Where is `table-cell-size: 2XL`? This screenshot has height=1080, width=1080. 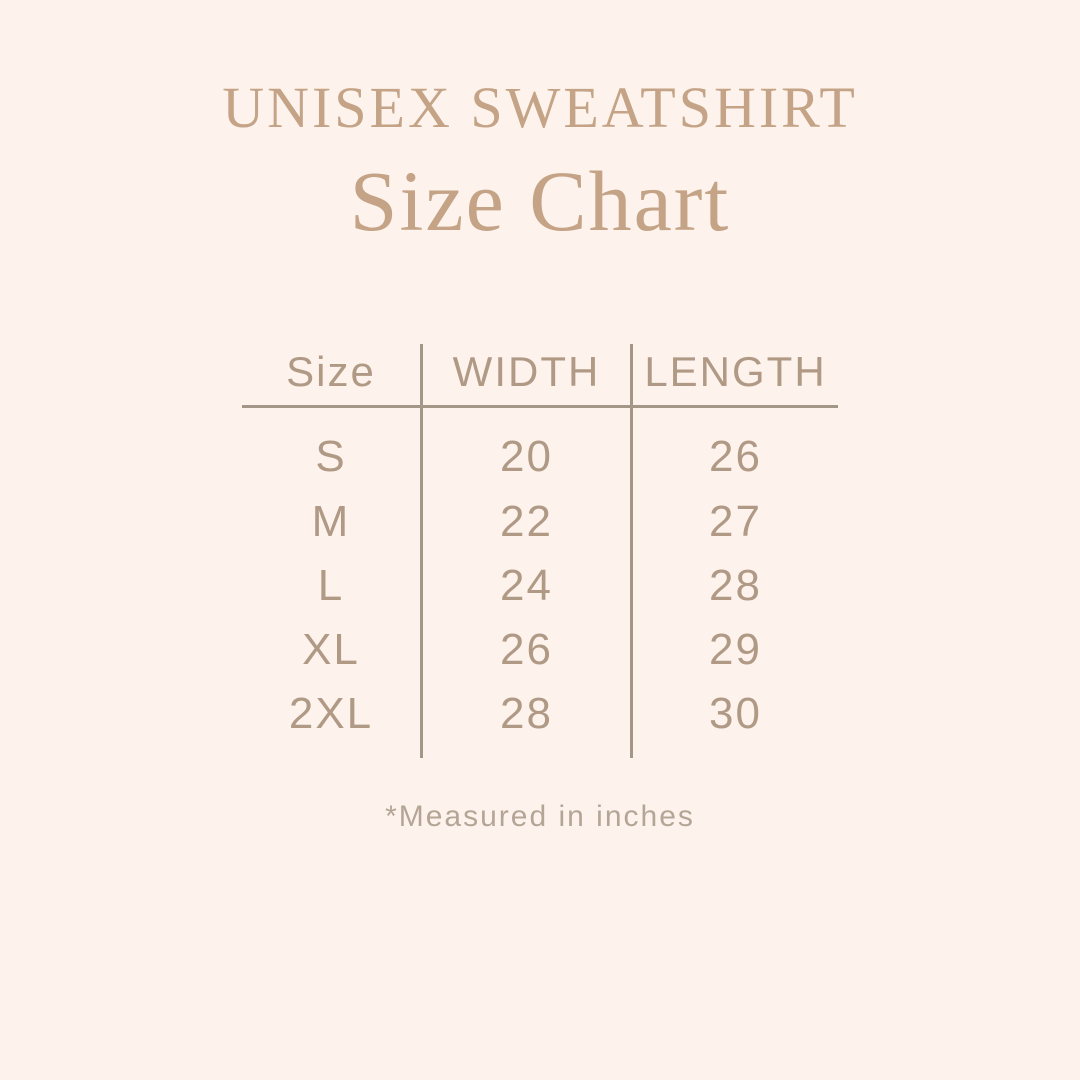
table-cell-size: 2XL is located at coordinates (331, 714).